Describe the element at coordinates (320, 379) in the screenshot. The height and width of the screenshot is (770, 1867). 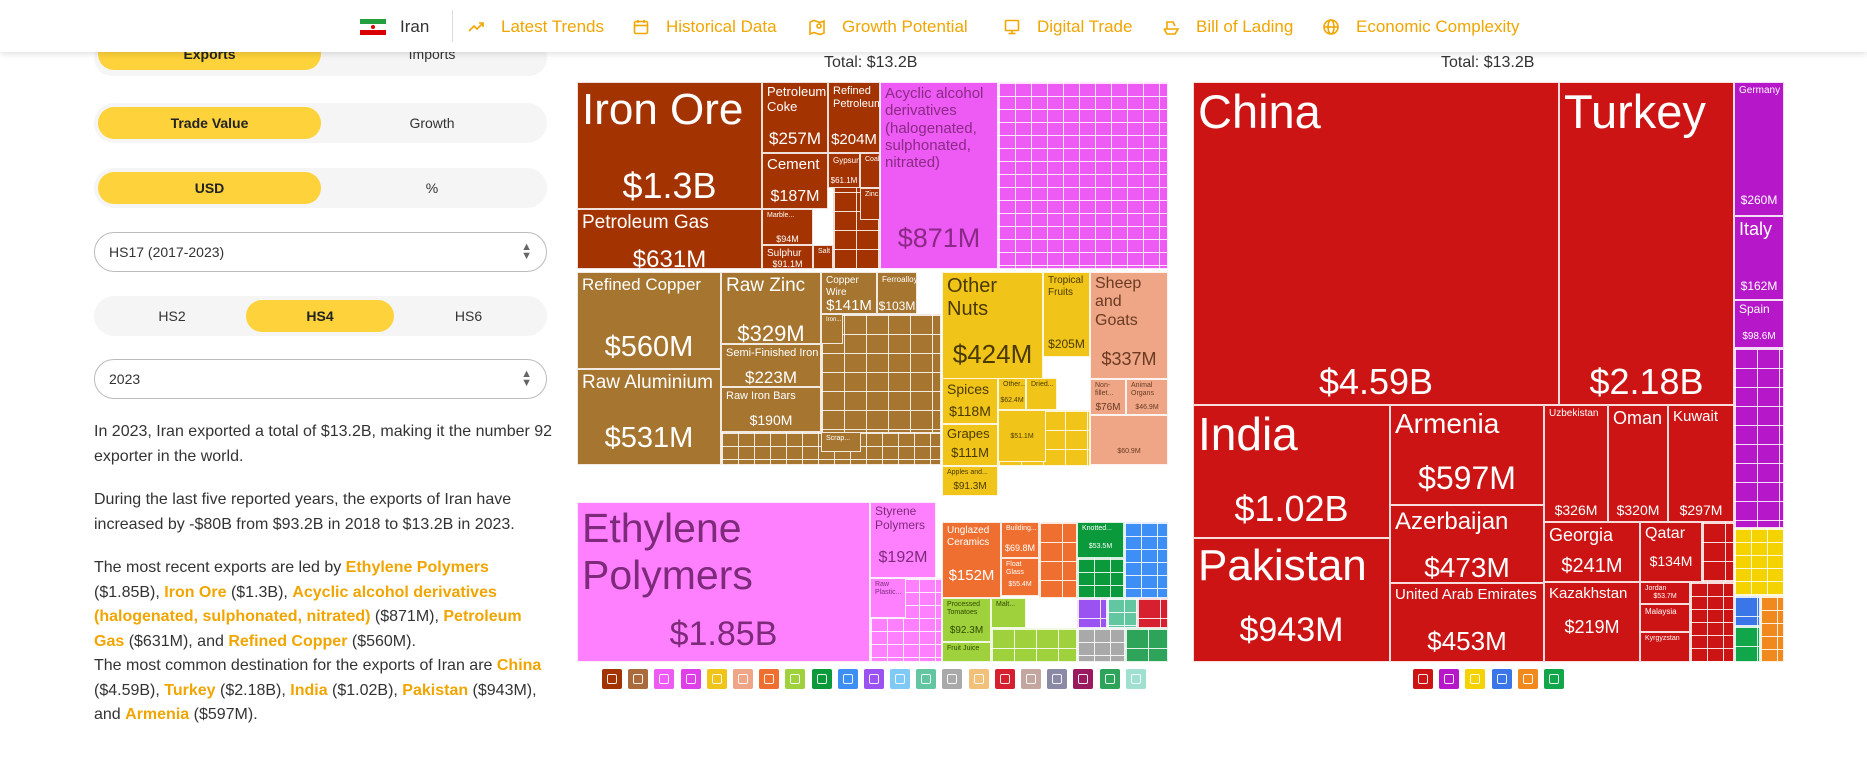
I see `year-select: 2023 ▲ ▼` at that location.